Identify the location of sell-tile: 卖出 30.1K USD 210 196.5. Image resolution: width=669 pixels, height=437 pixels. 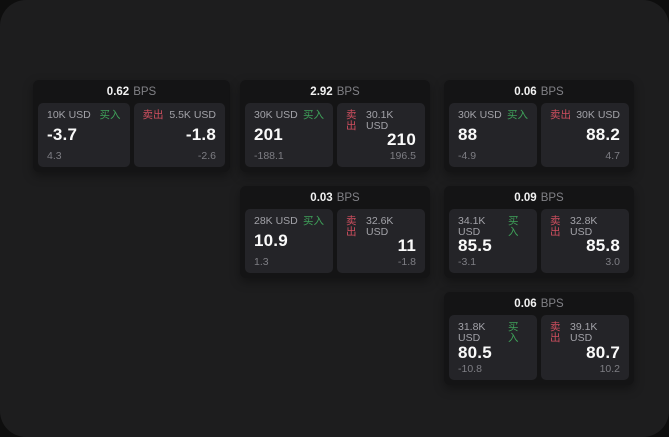
(381, 135).